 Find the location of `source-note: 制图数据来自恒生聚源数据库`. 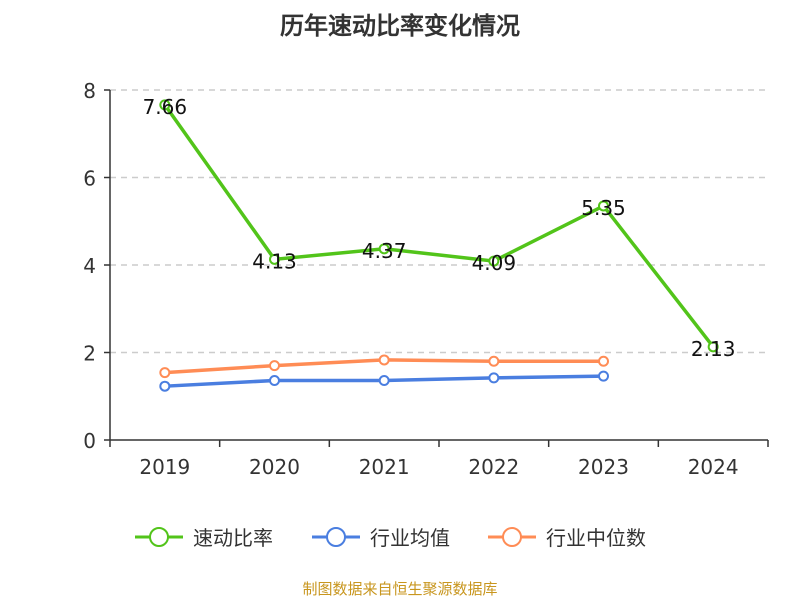

source-note: 制图数据来自恒生聚源数据库 is located at coordinates (400, 589).